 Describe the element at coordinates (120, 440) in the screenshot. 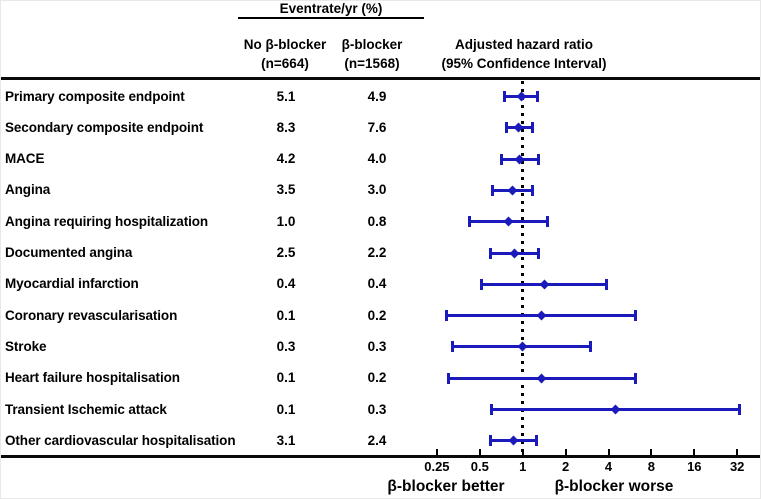

I see `endpoint-label: Other cardiovascular hospitalisation` at that location.